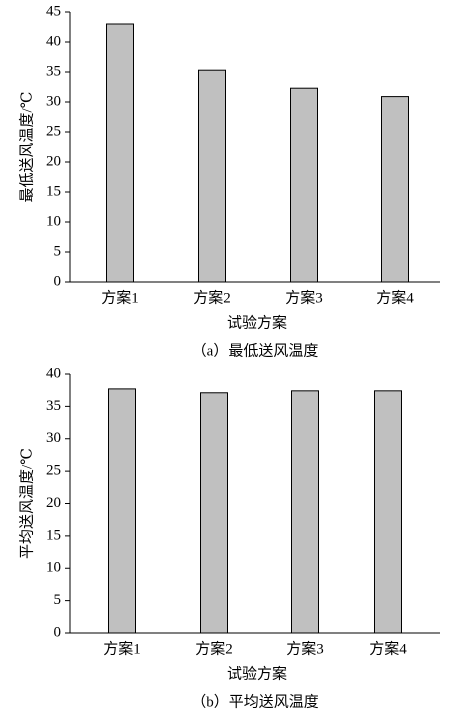 The height and width of the screenshot is (723, 449). Describe the element at coordinates (255, 350) in the screenshot. I see `caption: （a）最低送风温度` at that location.